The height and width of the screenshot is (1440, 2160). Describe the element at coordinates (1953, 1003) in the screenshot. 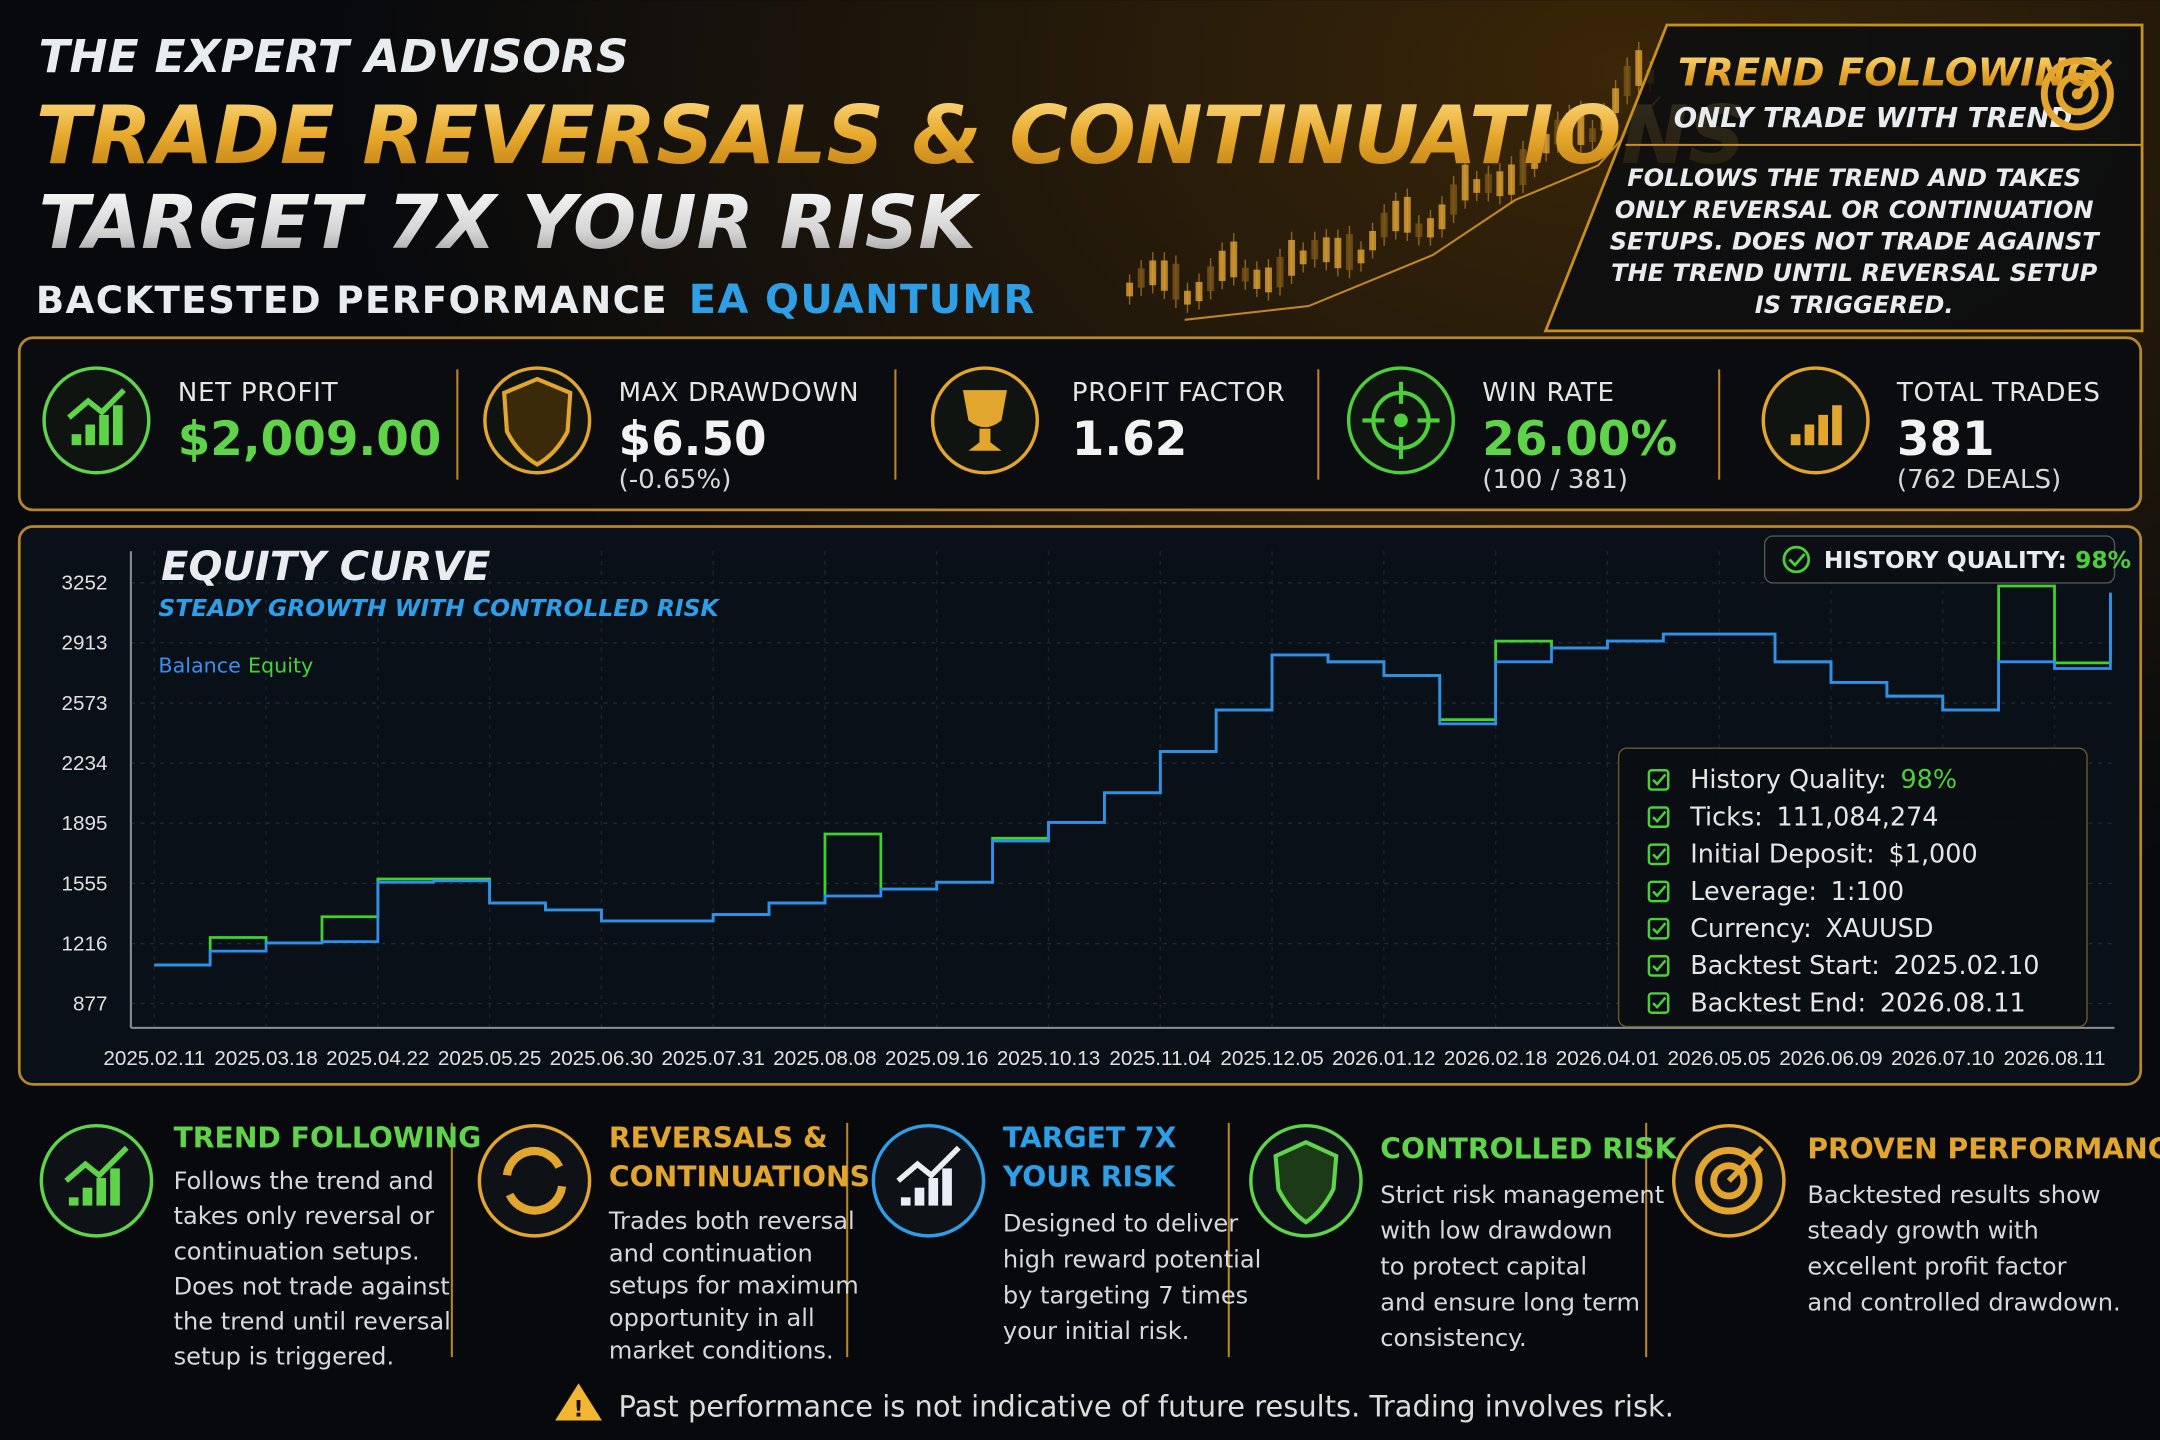

I see `info-value: 2026.08.11` at that location.